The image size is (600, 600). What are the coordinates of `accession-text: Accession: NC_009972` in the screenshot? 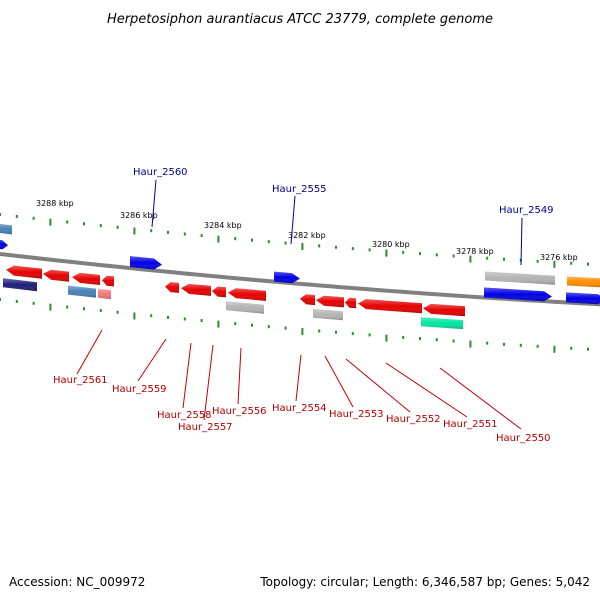 It's located at (77, 582).